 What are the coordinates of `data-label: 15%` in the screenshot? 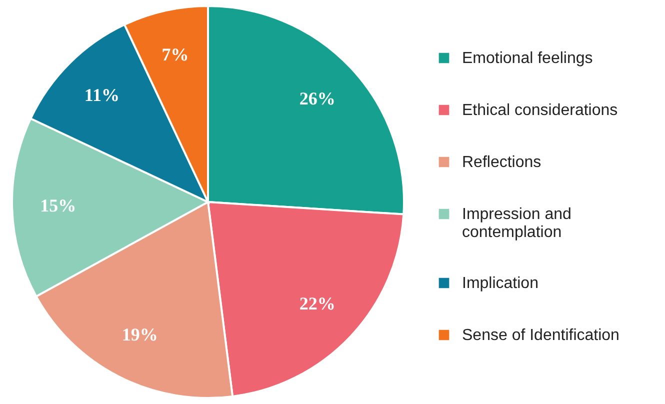 It's located at (58, 206).